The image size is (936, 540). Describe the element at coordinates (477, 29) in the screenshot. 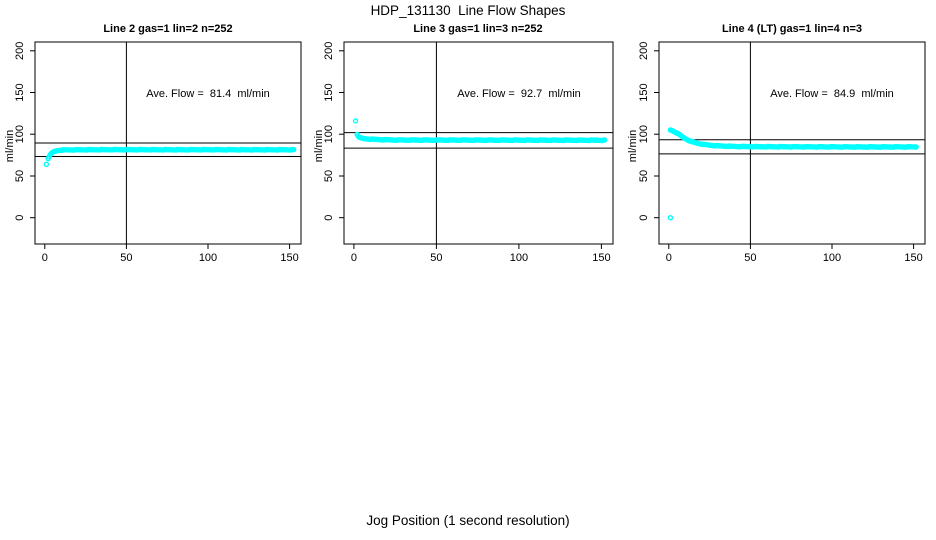

I see `panel-2-title: Line 3 gas=1 lin=3 n=252` at that location.